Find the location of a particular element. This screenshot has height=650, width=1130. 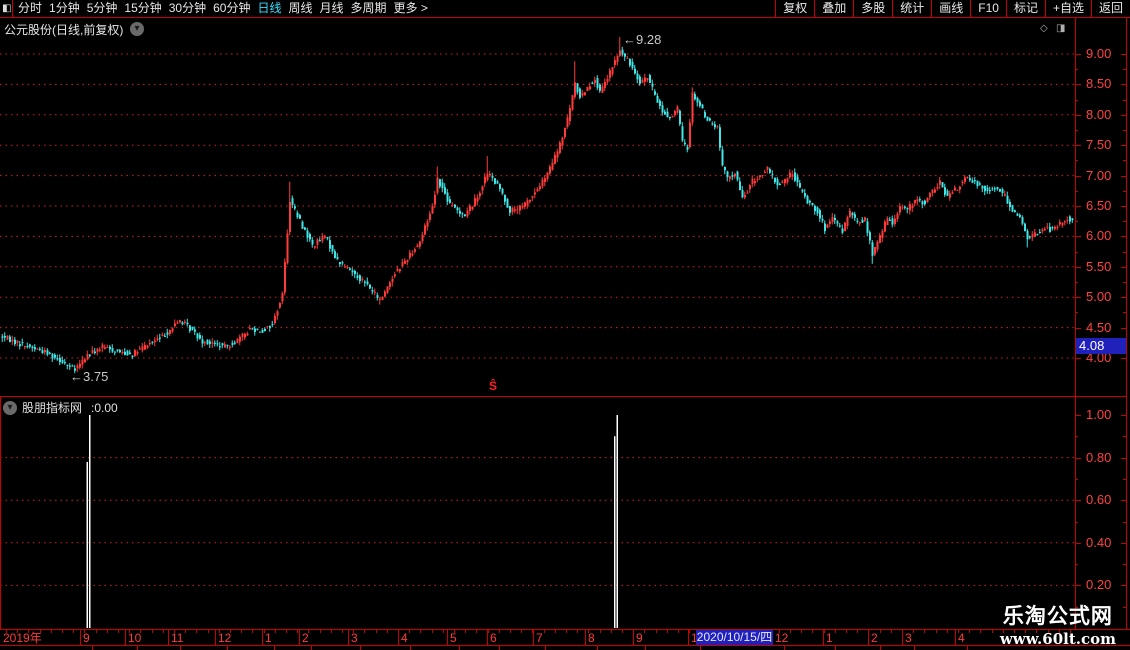

watermark-url: www.60lt.com is located at coordinates (1057, 639).